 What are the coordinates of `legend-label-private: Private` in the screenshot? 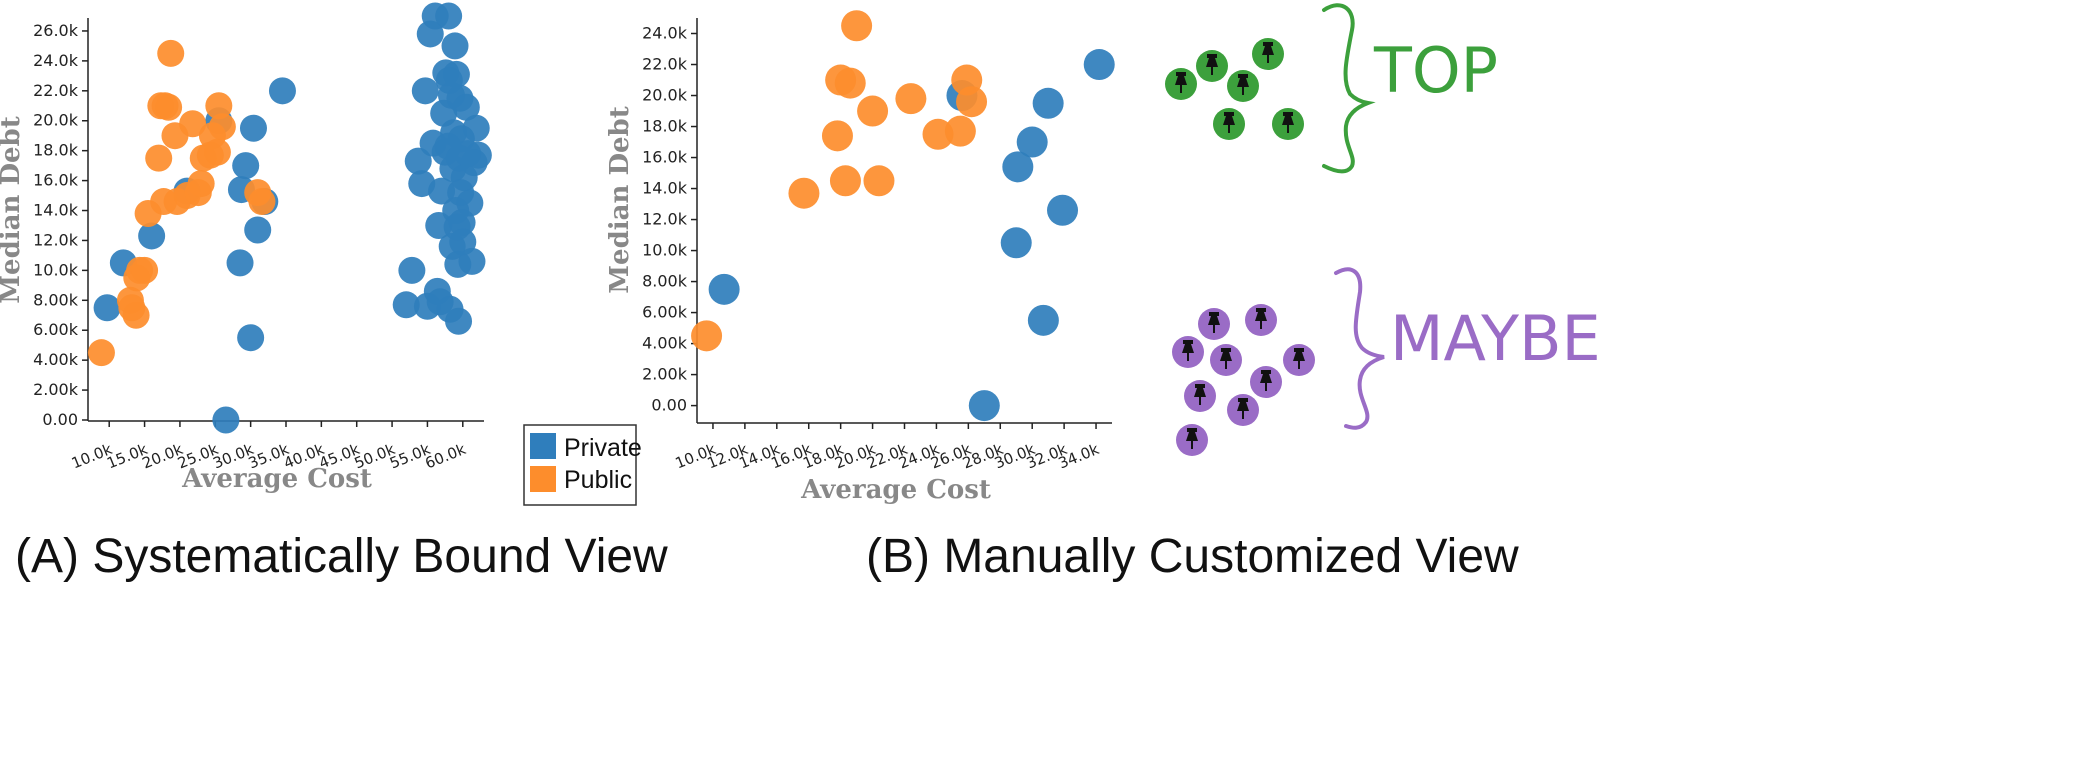 It's located at (603, 448).